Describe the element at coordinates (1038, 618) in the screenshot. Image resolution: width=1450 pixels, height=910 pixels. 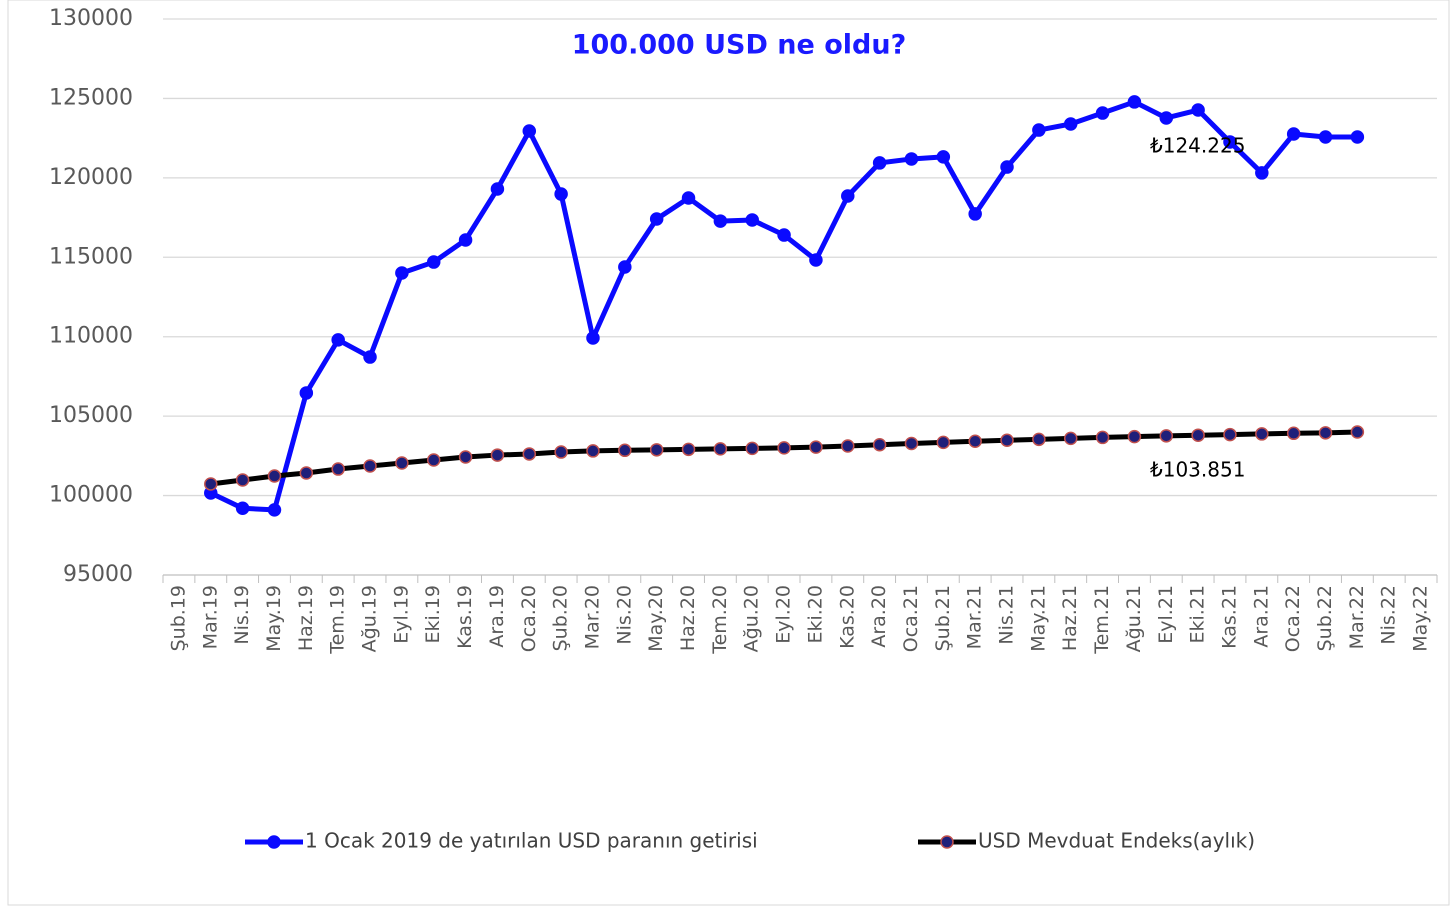
I see `x-tick-label: May.21` at that location.